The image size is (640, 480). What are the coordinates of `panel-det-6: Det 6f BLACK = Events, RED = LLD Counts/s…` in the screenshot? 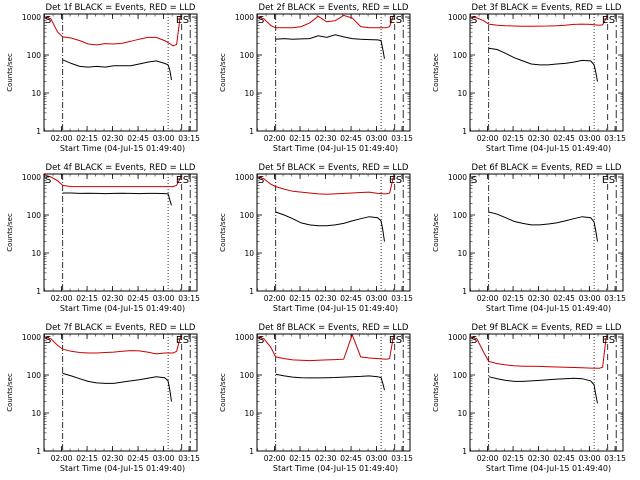 It's located at (529, 238).